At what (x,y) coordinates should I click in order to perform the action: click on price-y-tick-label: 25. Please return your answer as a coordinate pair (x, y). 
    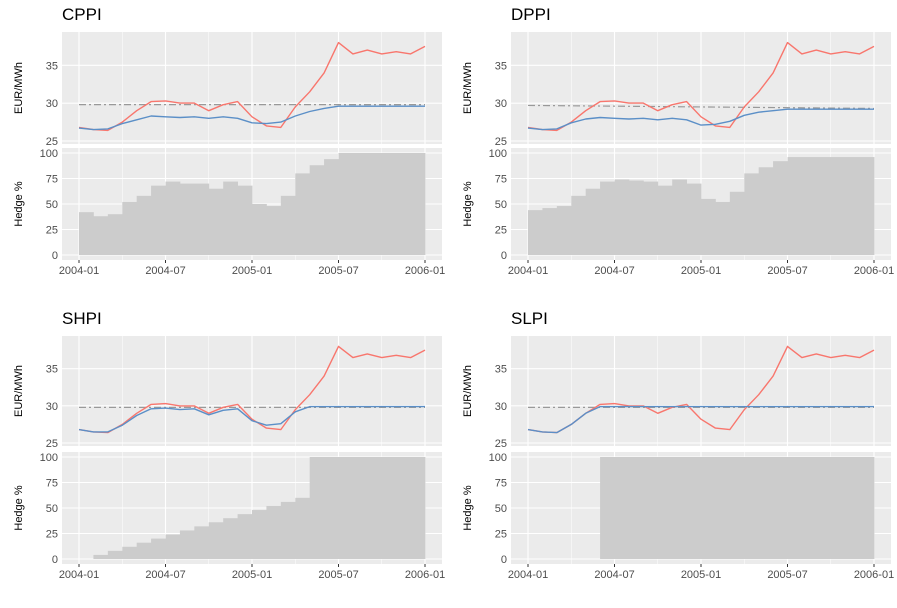
    Looking at the image, I should click on (52, 142).